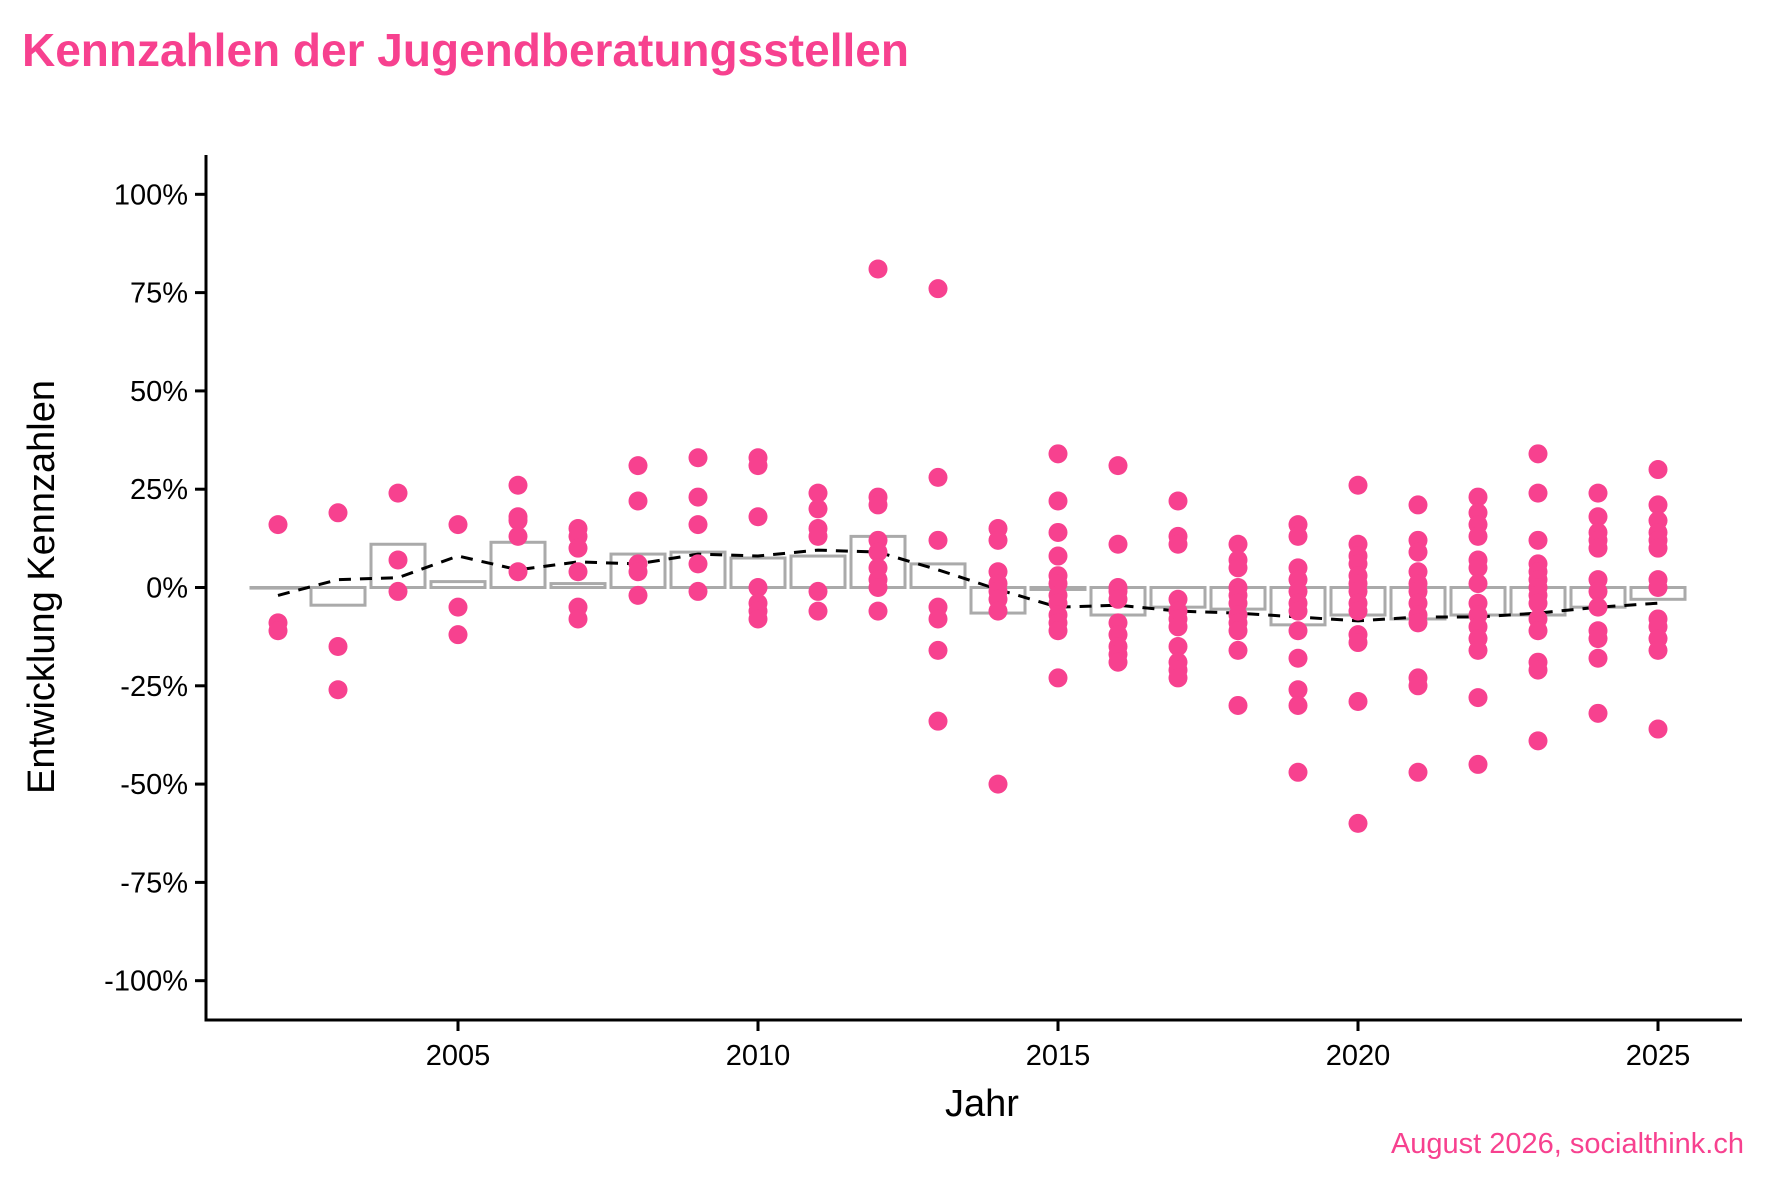  What do you see at coordinates (465, 50) in the screenshot?
I see `page-title: Kennzahlen der Jugendberatungsstellen` at bounding box center [465, 50].